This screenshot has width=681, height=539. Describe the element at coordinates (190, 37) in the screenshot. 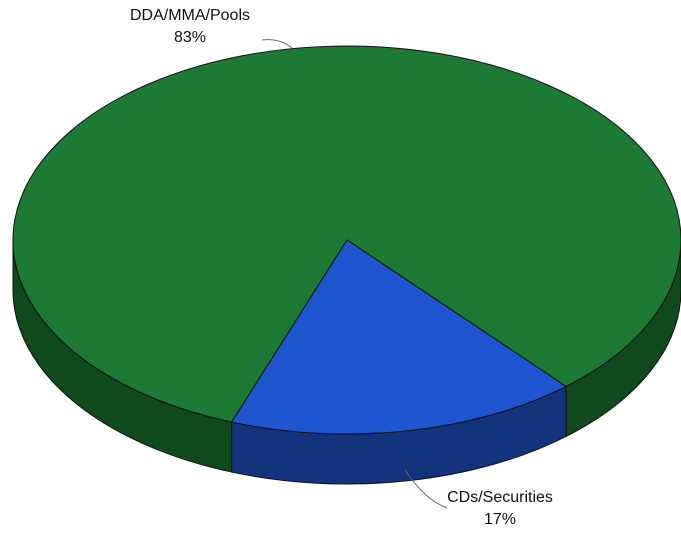

I see `slice-value-label: 83%` at that location.